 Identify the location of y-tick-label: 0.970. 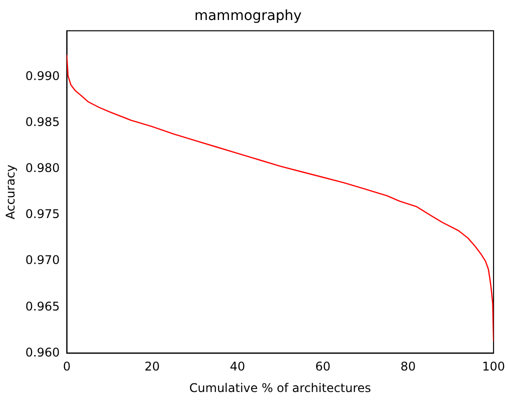
(42, 260).